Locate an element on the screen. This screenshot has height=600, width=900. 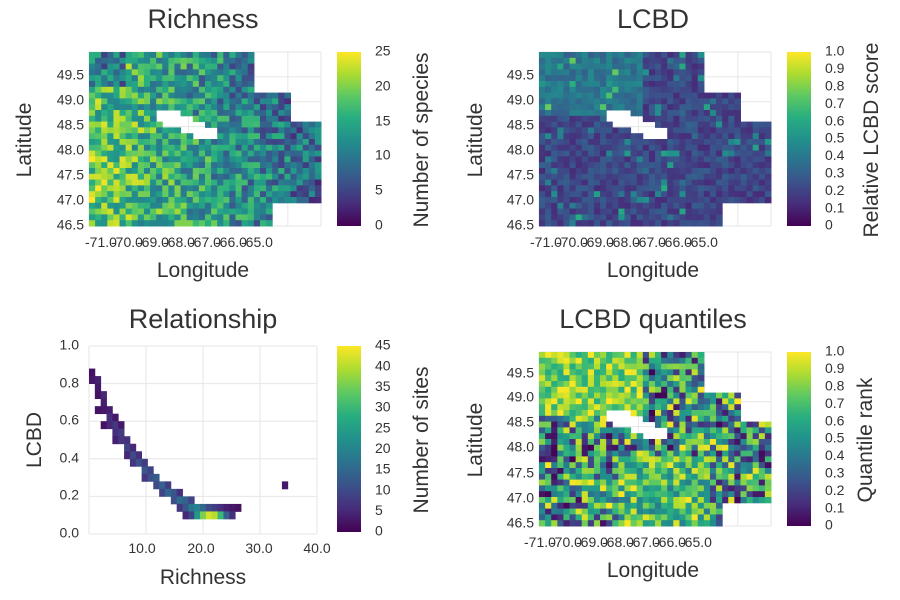
colorbar-tick: 0.4 is located at coordinates (835, 155).